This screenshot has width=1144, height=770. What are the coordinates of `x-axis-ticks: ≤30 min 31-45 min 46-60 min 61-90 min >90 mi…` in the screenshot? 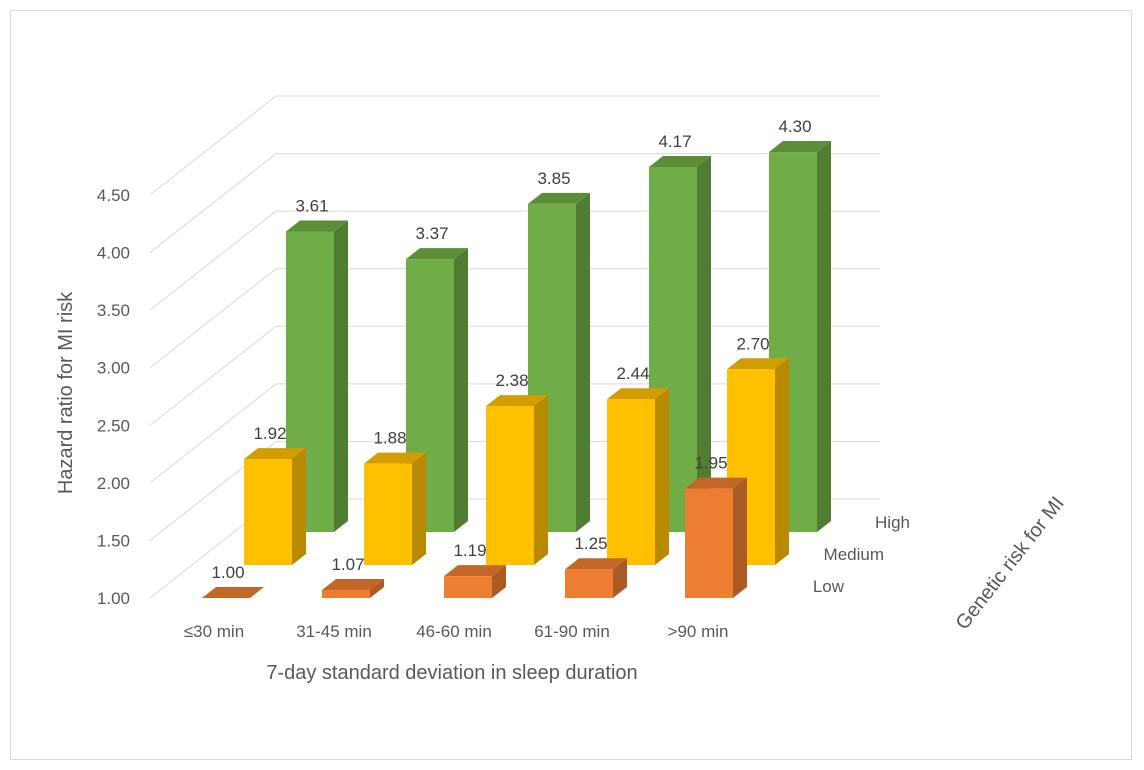 It's located at (456, 631).